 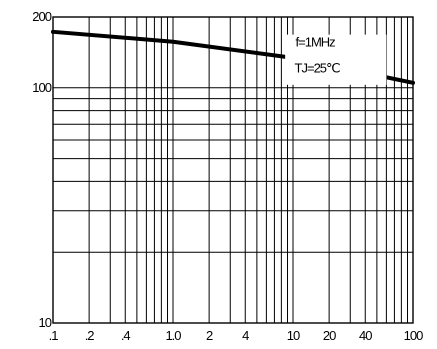 I want to click on x-tick-label: 40, so click(x=365, y=335).